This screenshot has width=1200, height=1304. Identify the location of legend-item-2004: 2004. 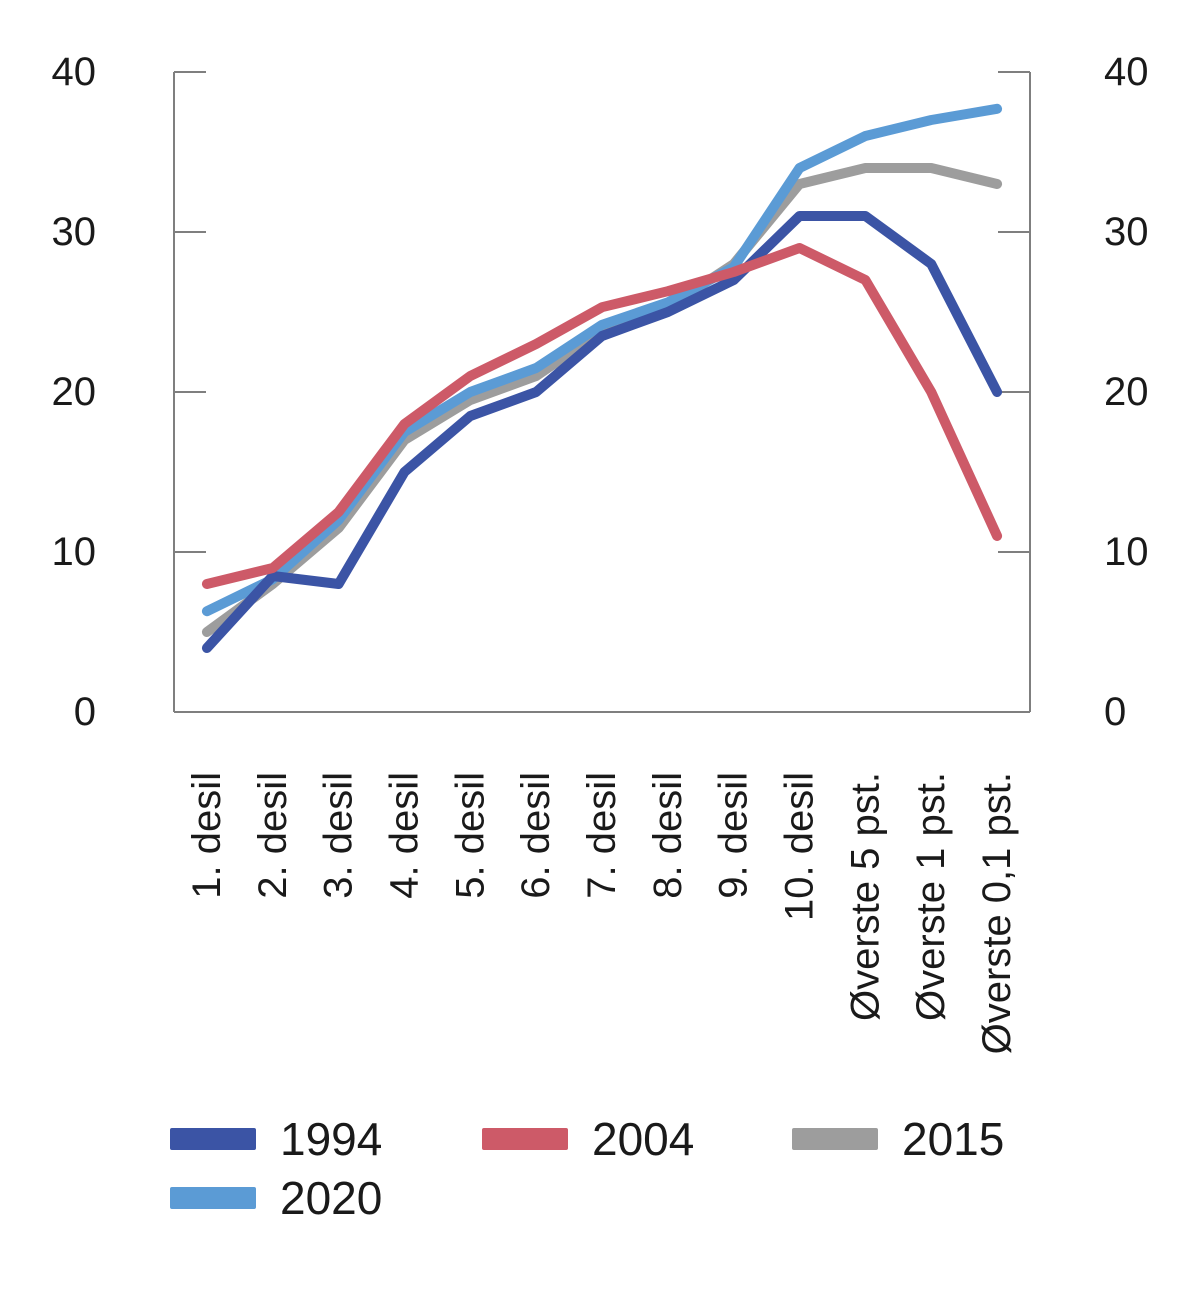
(588, 1139).